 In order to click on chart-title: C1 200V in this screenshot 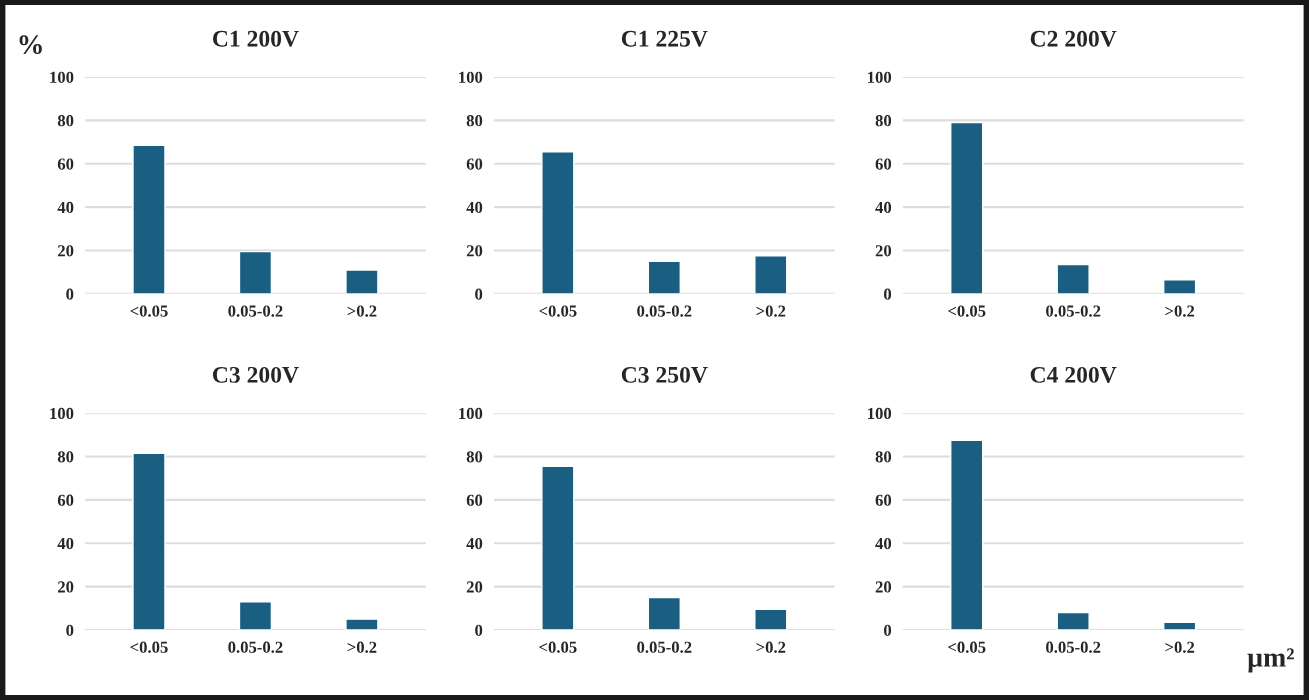, I will do `click(255, 38)`.